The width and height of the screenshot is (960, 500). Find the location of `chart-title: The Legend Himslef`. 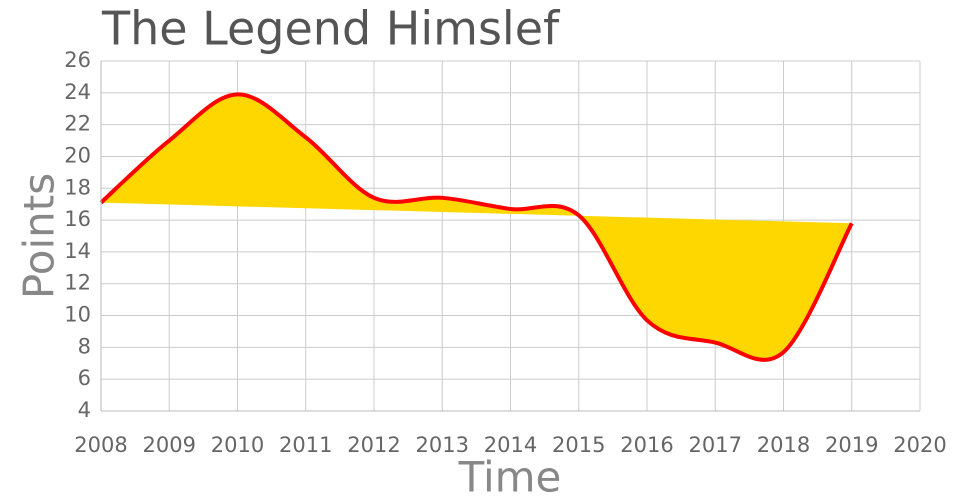

chart-title: The Legend Himslef is located at coordinates (331, 29).